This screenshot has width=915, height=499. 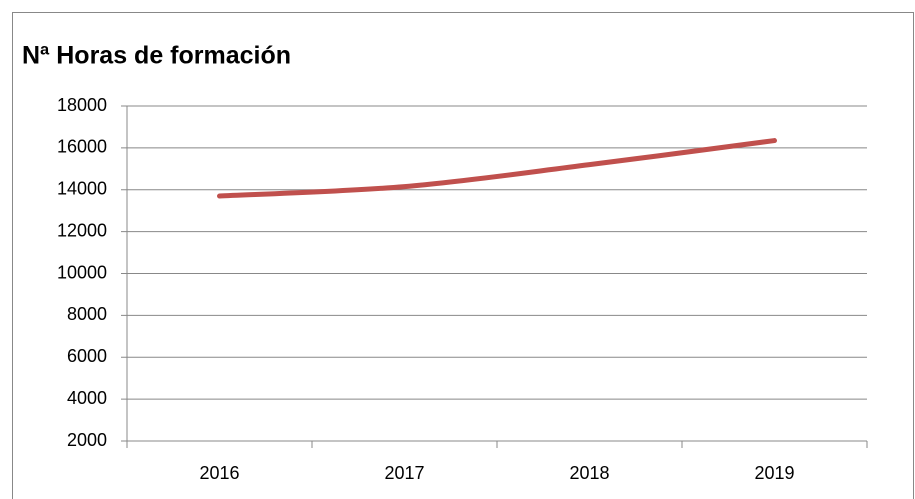 I want to click on x-tick-label: 2018, so click(x=589, y=473).